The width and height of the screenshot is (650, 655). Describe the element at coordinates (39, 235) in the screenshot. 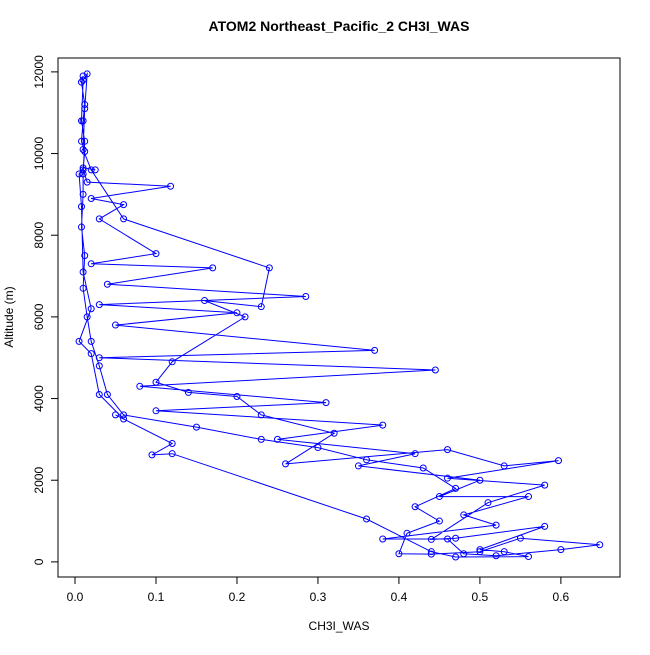

I see `y-tick-label: 8000` at that location.